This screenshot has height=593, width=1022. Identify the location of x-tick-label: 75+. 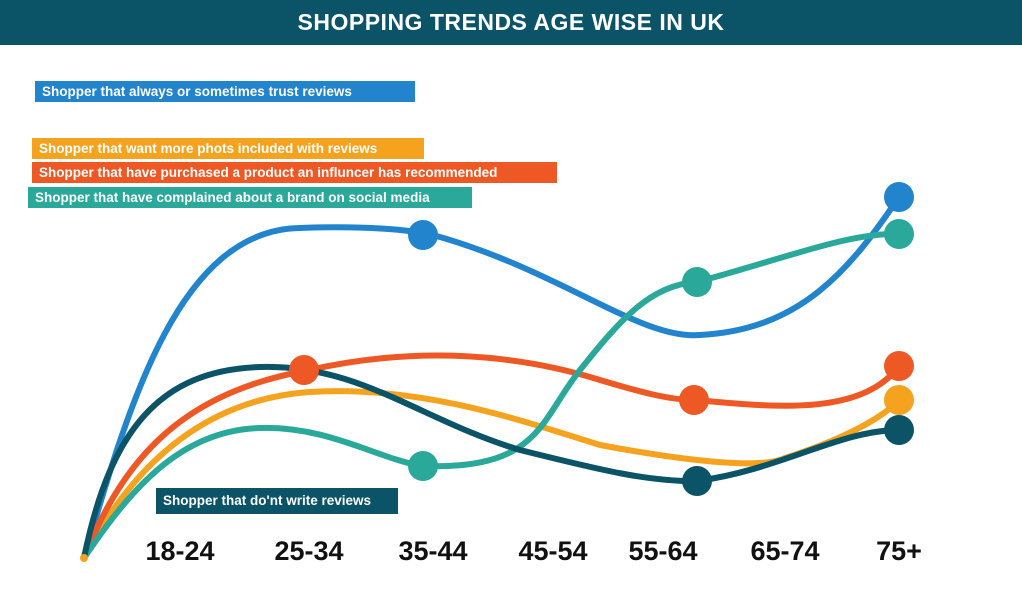
(899, 551).